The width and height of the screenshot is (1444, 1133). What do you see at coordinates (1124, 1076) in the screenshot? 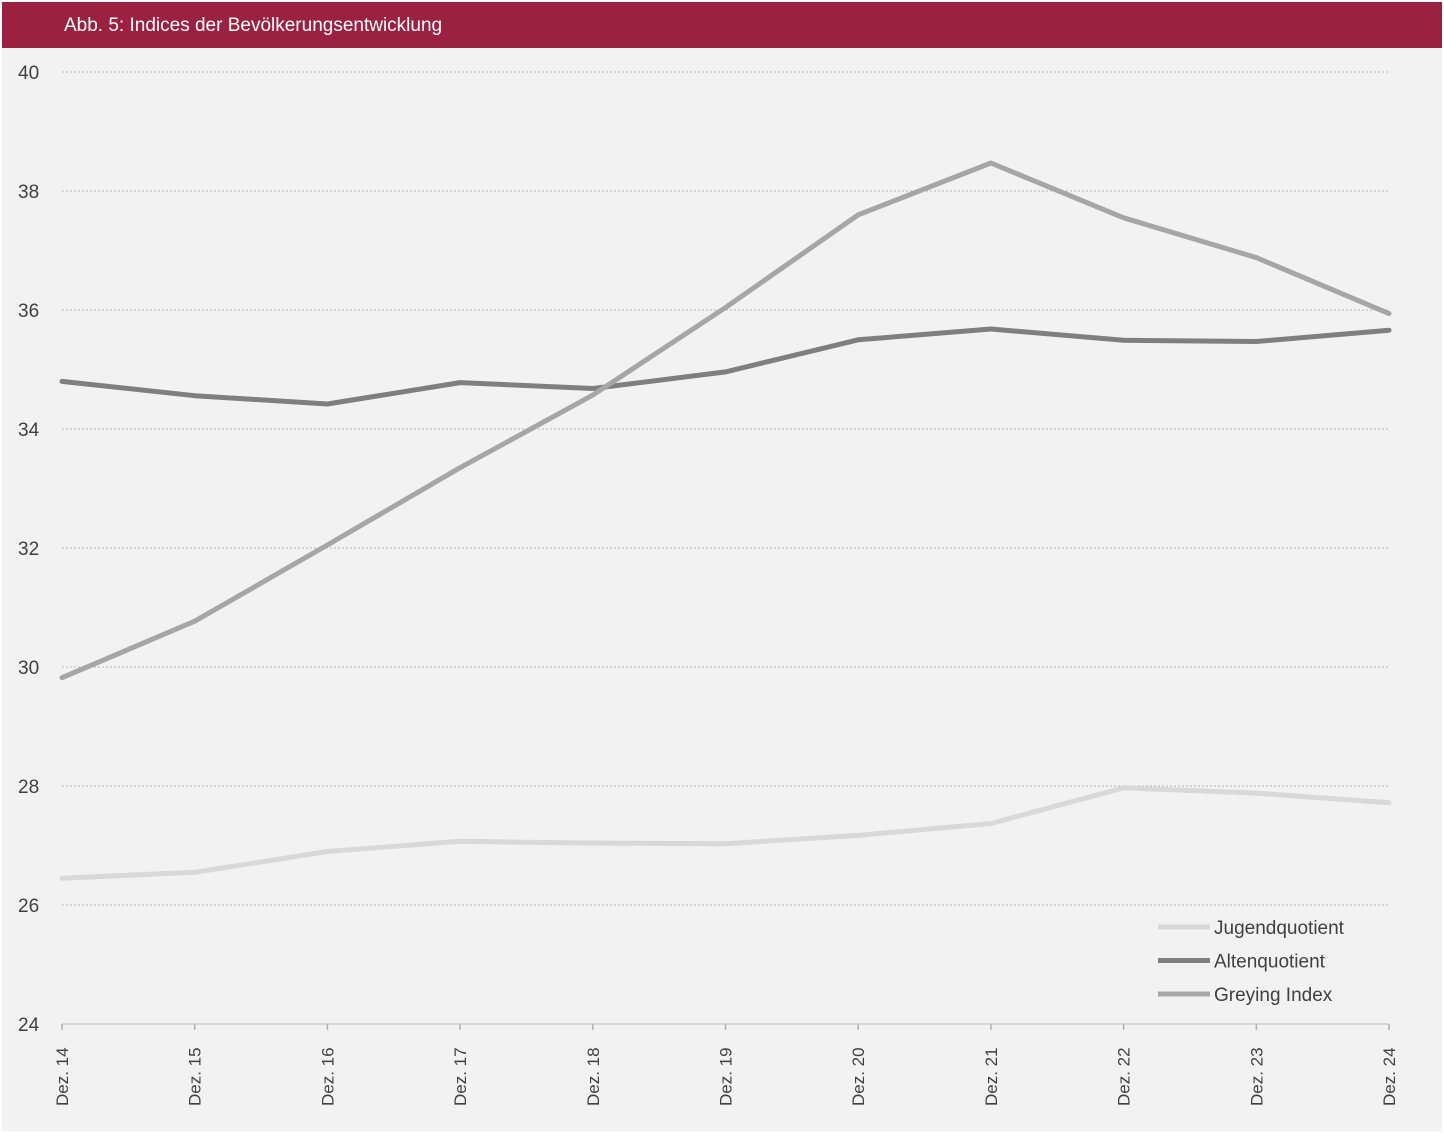
I see `x-tick-label: Dez. 22` at bounding box center [1124, 1076].